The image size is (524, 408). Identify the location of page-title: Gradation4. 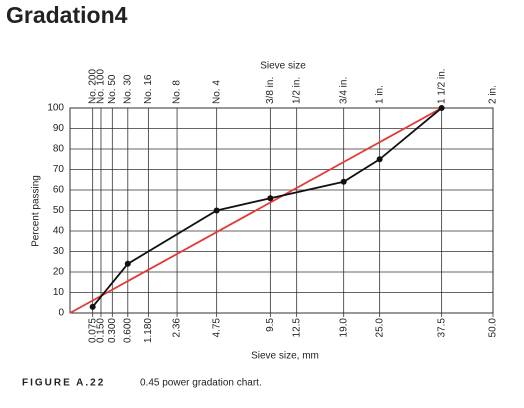
(67, 15).